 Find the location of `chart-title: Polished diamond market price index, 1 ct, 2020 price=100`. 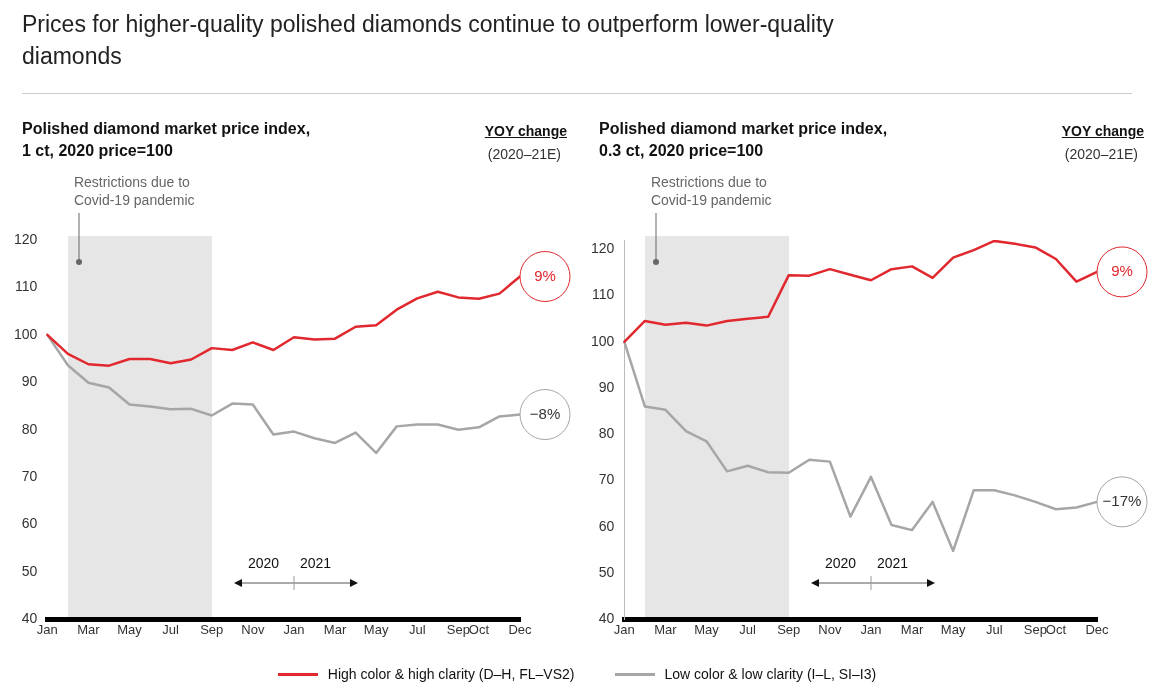

chart-title: Polished diamond market price index, 1 ct, 2020 price=100 is located at coordinates (166, 140).